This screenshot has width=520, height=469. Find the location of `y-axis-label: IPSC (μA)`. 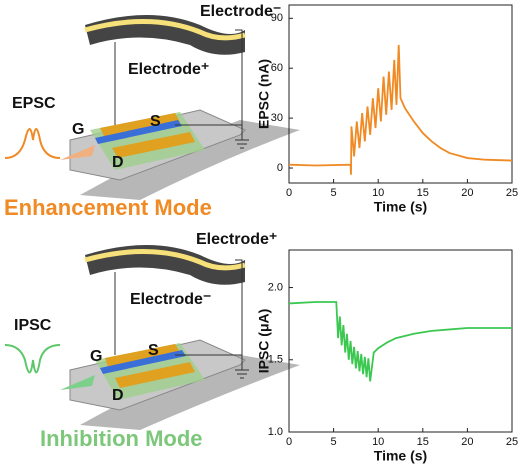

y-axis-label: IPSC (μA) is located at coordinates (264, 341).